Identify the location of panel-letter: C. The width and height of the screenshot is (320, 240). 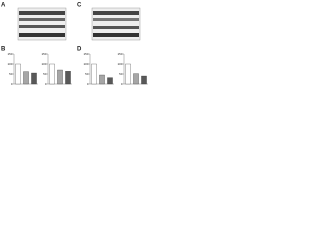
(79, 6).